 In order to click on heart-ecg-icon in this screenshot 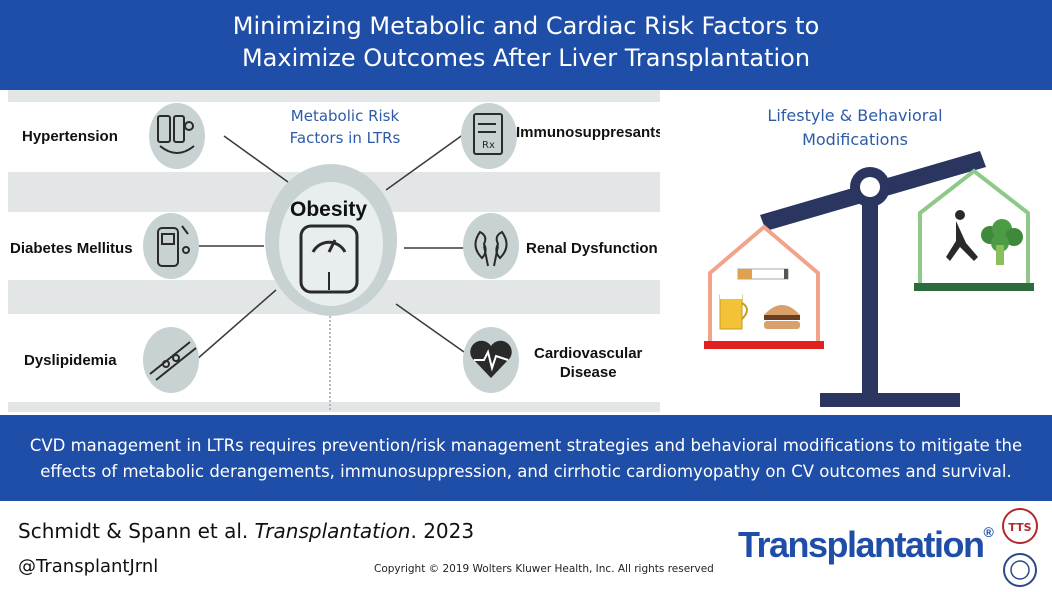, I will do `click(491, 360)`.